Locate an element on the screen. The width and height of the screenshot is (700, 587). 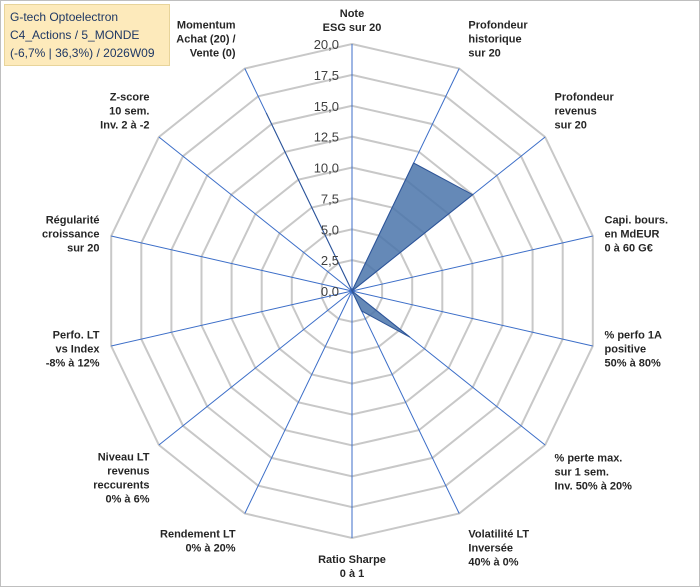
tick-label: 7,5 is located at coordinates (330, 198).